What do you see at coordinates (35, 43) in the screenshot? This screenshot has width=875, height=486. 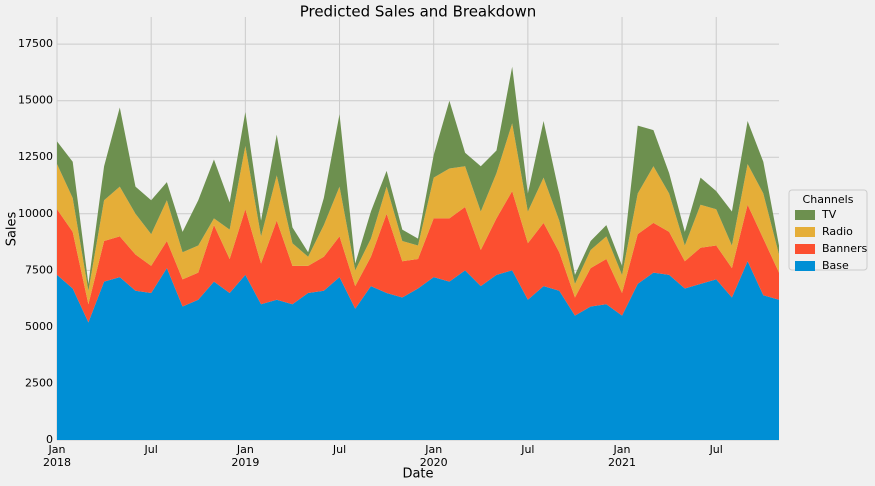 I see `y-tick-label: 17500` at bounding box center [35, 43].